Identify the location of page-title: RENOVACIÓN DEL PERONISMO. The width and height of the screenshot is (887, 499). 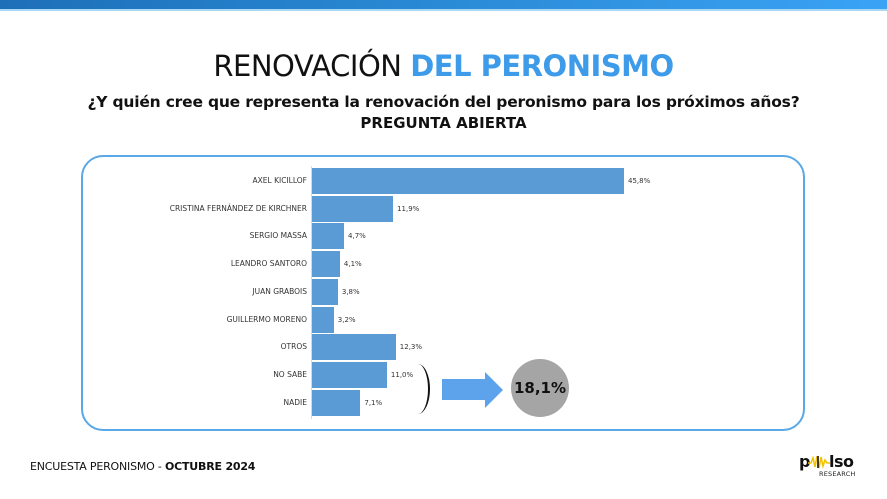
(443, 66).